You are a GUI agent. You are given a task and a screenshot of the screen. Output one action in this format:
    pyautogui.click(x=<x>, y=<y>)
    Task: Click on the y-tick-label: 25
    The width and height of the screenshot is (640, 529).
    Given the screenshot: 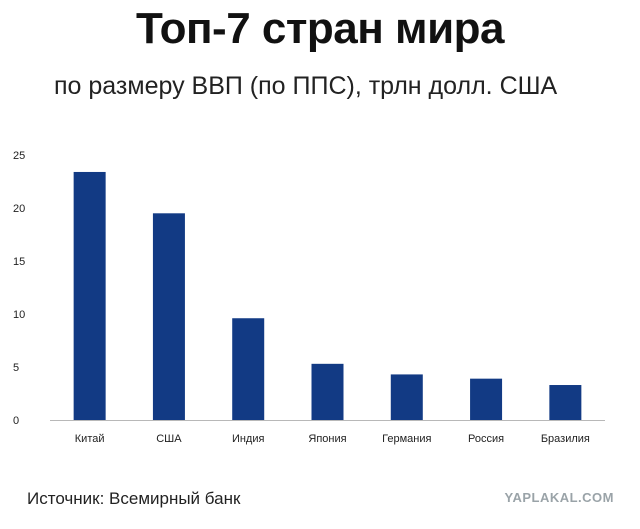 What is the action you would take?
    pyautogui.click(x=19, y=156)
    